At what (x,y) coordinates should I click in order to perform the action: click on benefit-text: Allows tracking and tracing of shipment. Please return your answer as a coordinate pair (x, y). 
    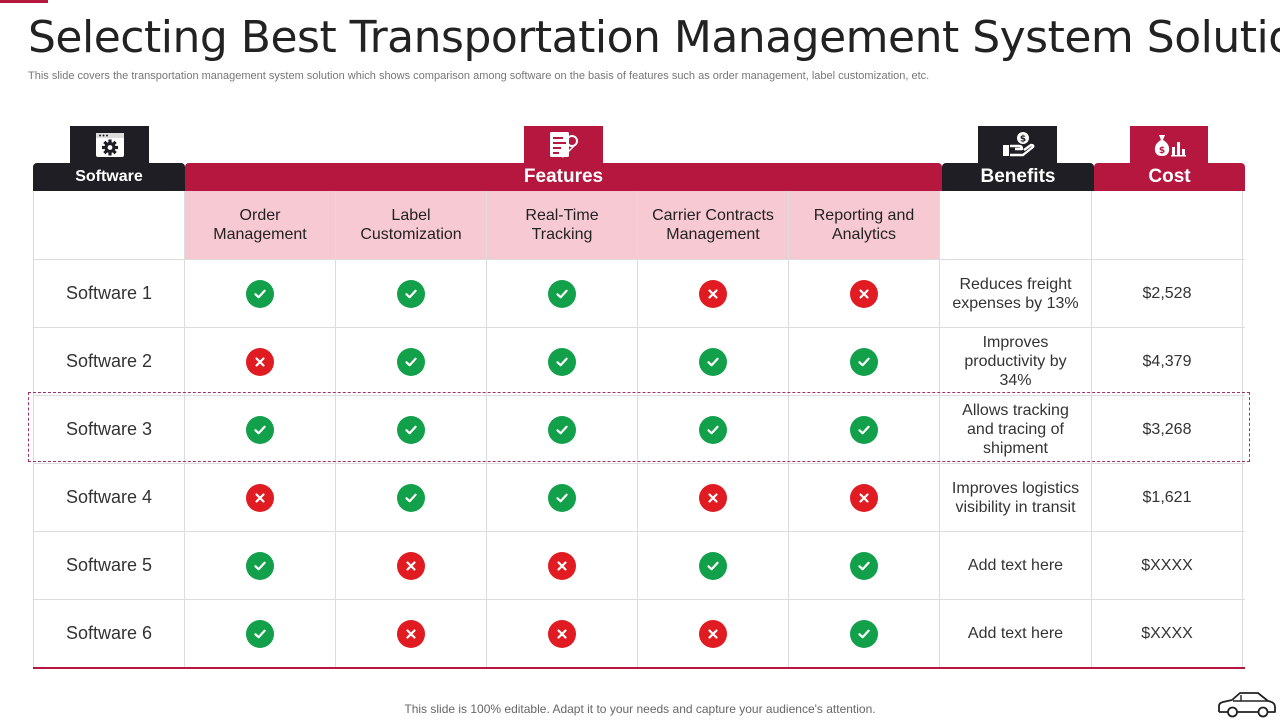
    Looking at the image, I should click on (1016, 429).